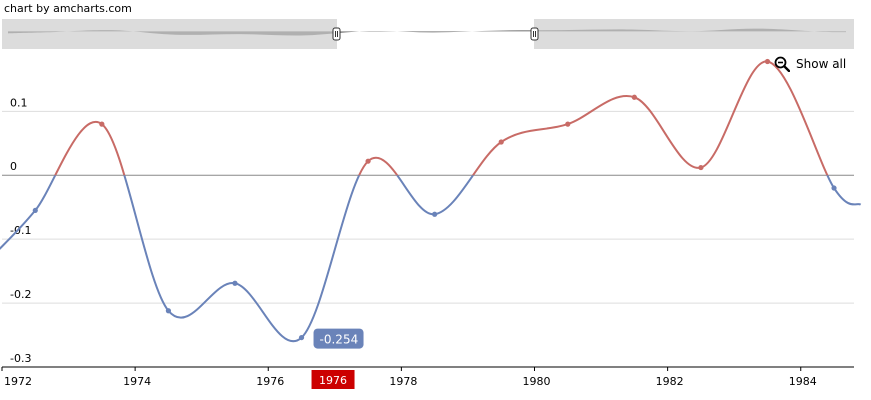  I want to click on x-tick-label: 1974, so click(137, 381).